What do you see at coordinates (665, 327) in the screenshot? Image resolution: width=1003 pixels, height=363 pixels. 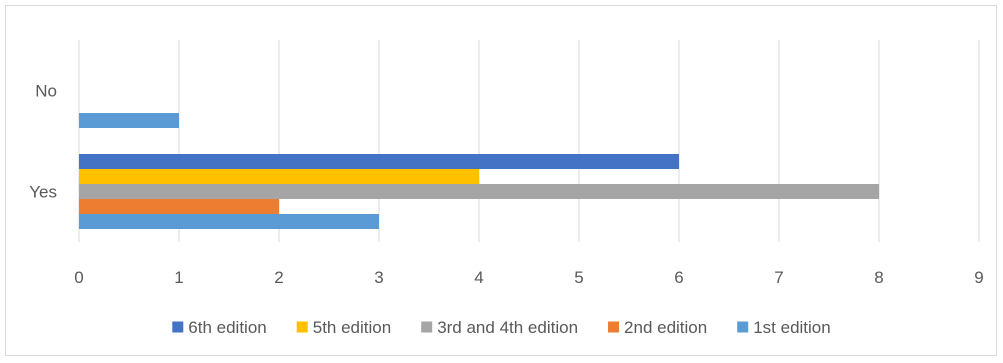 I see `legend-label: 2nd edition` at bounding box center [665, 327].